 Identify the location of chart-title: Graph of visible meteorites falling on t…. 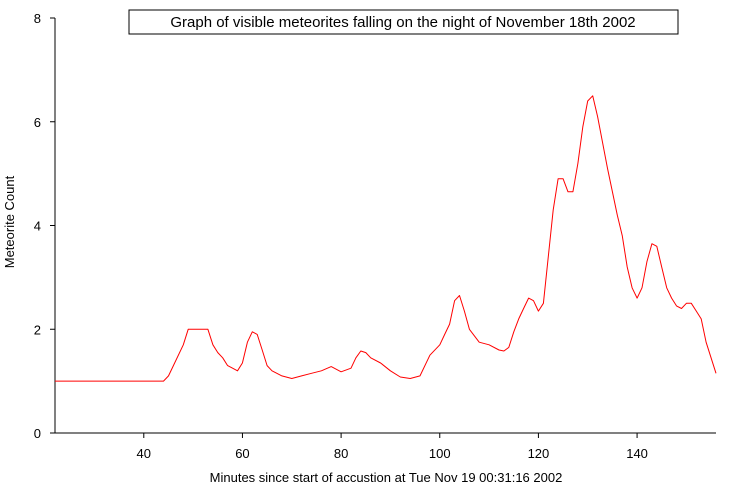
(402, 22).